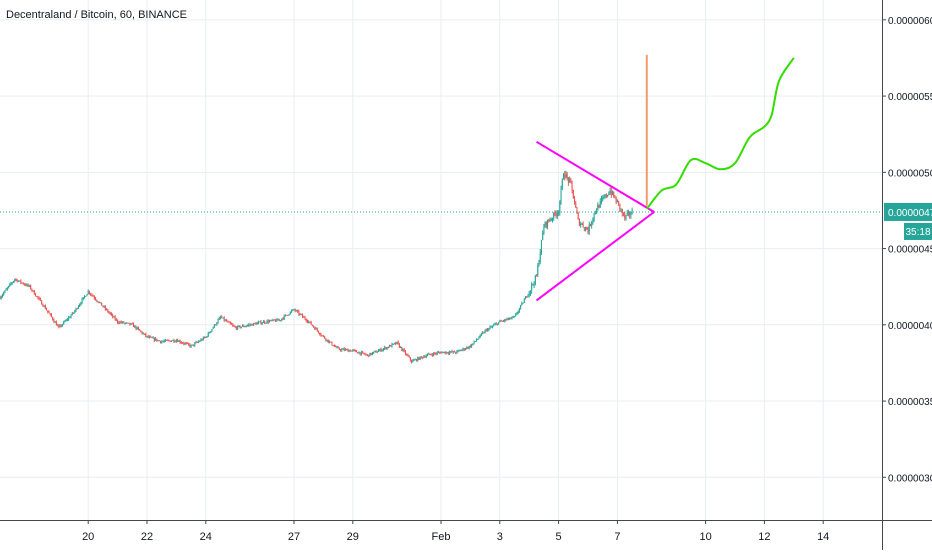  I want to click on triangle-lower-line, so click(595, 256).